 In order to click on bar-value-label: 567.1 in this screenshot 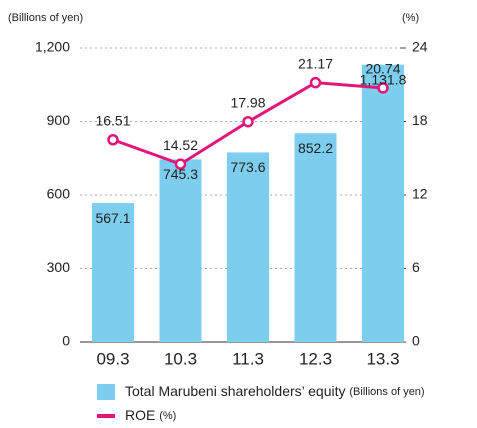, I will do `click(112, 218)`.